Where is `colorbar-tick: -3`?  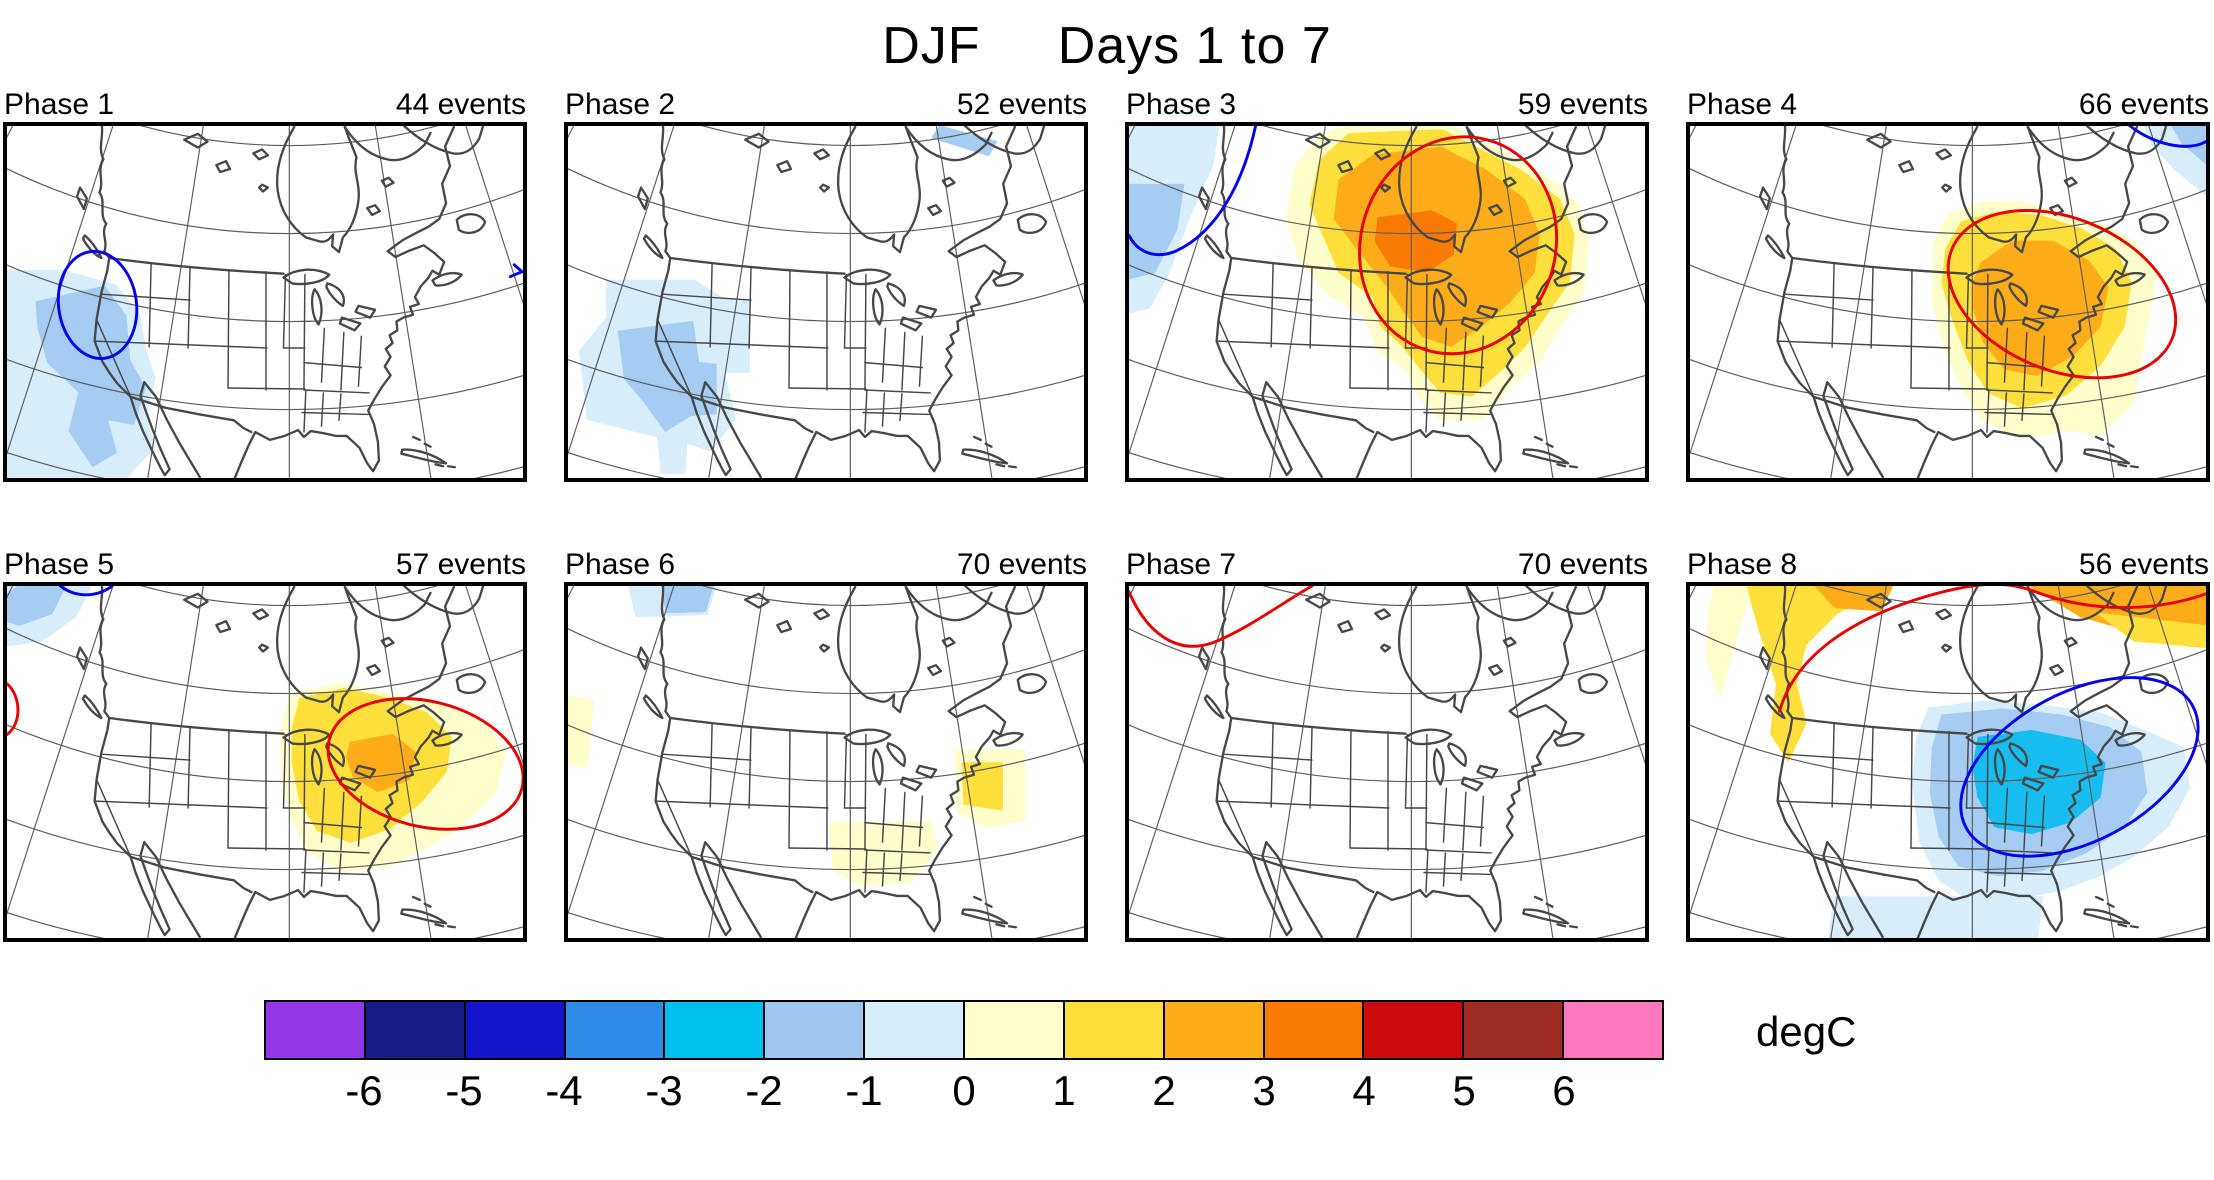 colorbar-tick: -3 is located at coordinates (664, 1090).